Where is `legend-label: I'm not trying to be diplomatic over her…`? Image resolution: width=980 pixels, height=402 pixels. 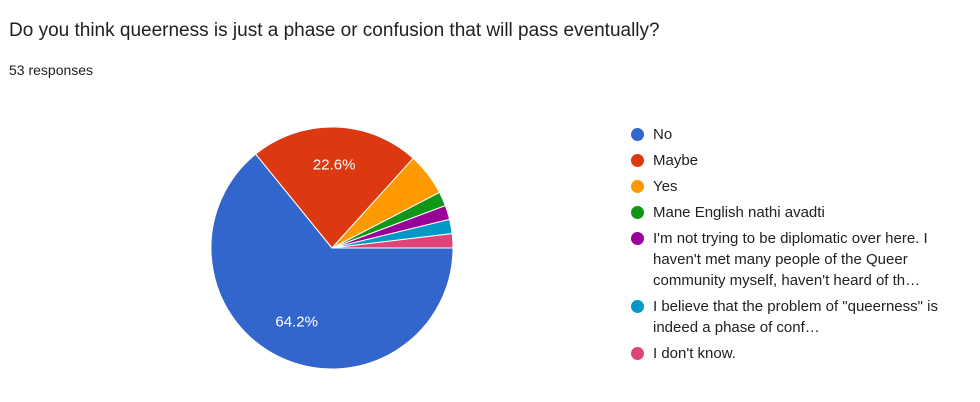
legend-label: I'm not trying to be diplomatic over her… is located at coordinates (790, 259).